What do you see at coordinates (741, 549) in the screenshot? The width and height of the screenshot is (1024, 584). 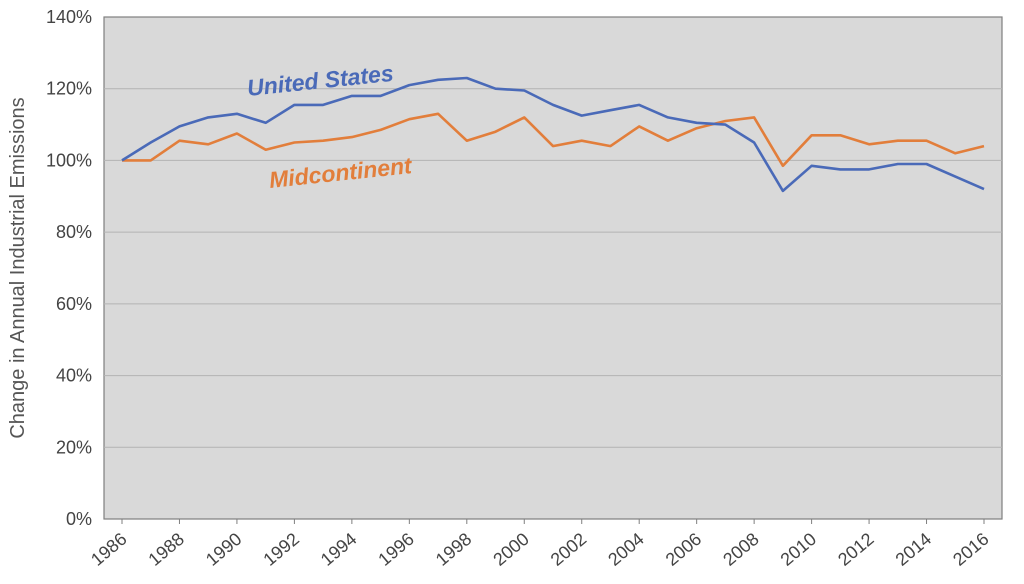 I see `x-tick-label: 2008` at bounding box center [741, 549].